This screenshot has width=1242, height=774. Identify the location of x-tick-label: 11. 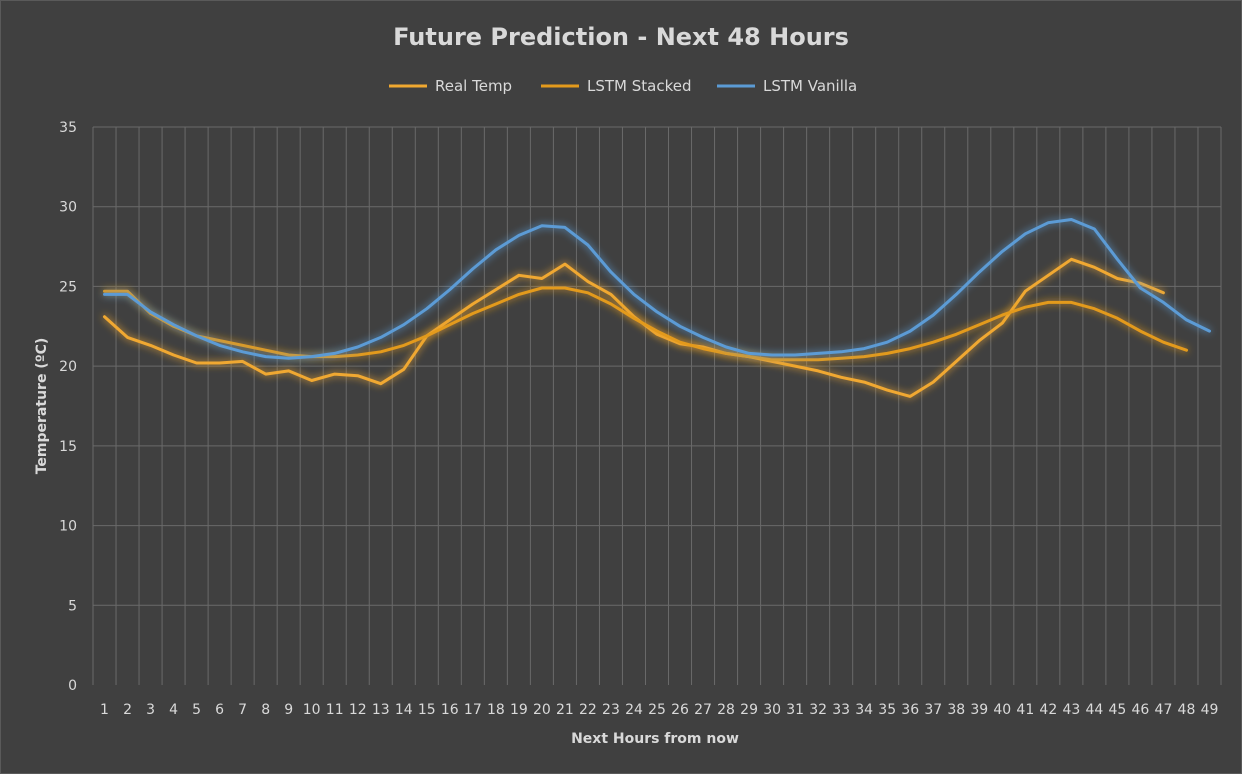
(335, 710).